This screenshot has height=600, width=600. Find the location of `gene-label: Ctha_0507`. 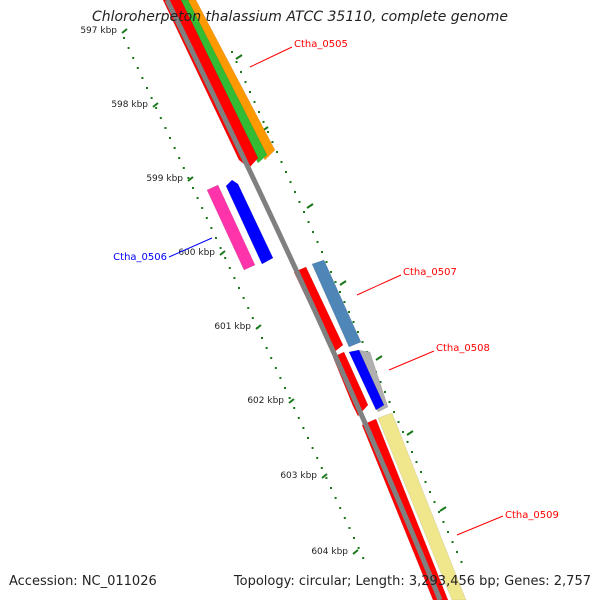

gene-label: Ctha_0507 is located at coordinates (430, 272).